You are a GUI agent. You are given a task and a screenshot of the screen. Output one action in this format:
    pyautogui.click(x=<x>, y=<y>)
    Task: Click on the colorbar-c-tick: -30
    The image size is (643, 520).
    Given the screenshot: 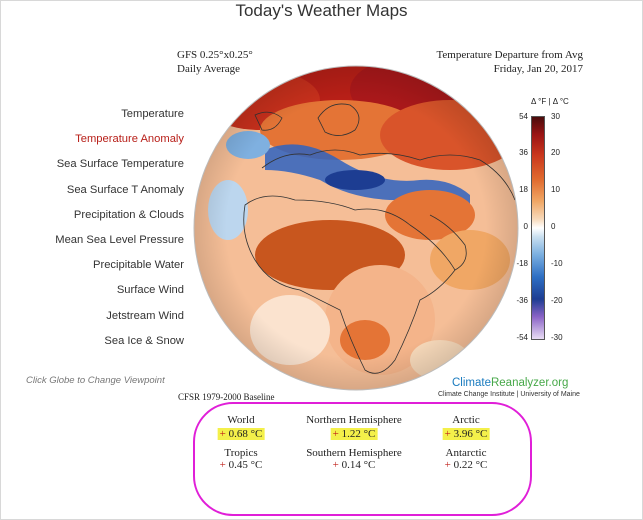 What is the action you would take?
    pyautogui.click(x=557, y=337)
    